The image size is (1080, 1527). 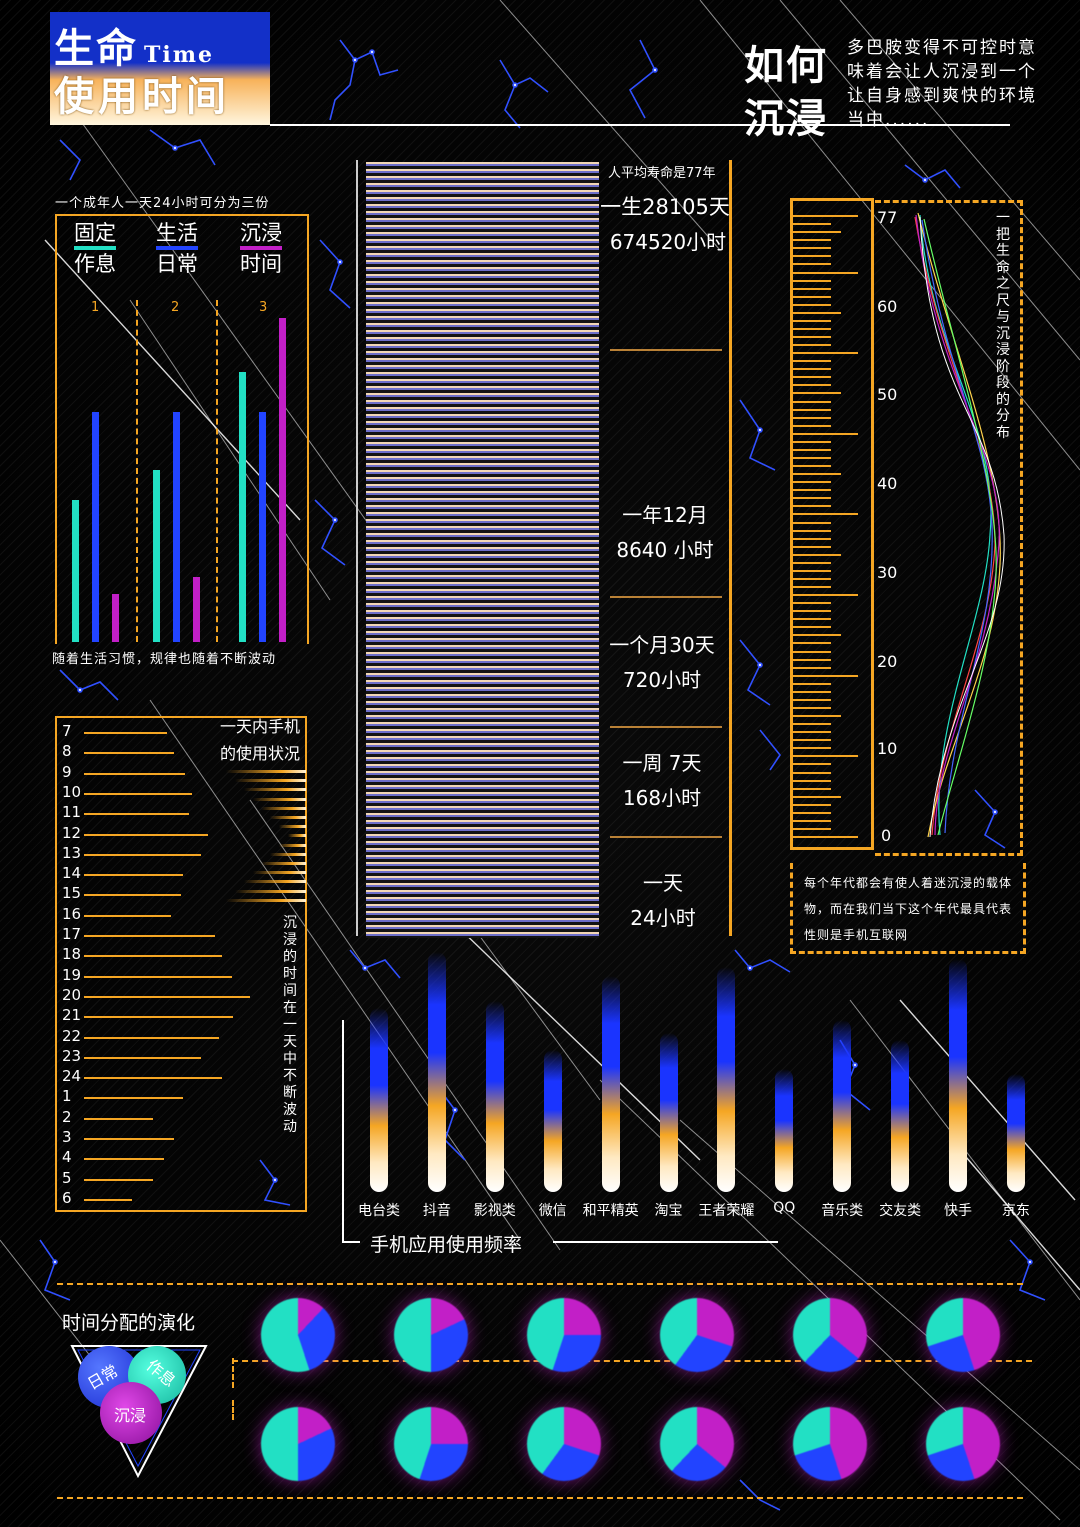 What do you see at coordinates (665, 515) in the screenshot?
I see `year-label: 一年12月` at bounding box center [665, 515].